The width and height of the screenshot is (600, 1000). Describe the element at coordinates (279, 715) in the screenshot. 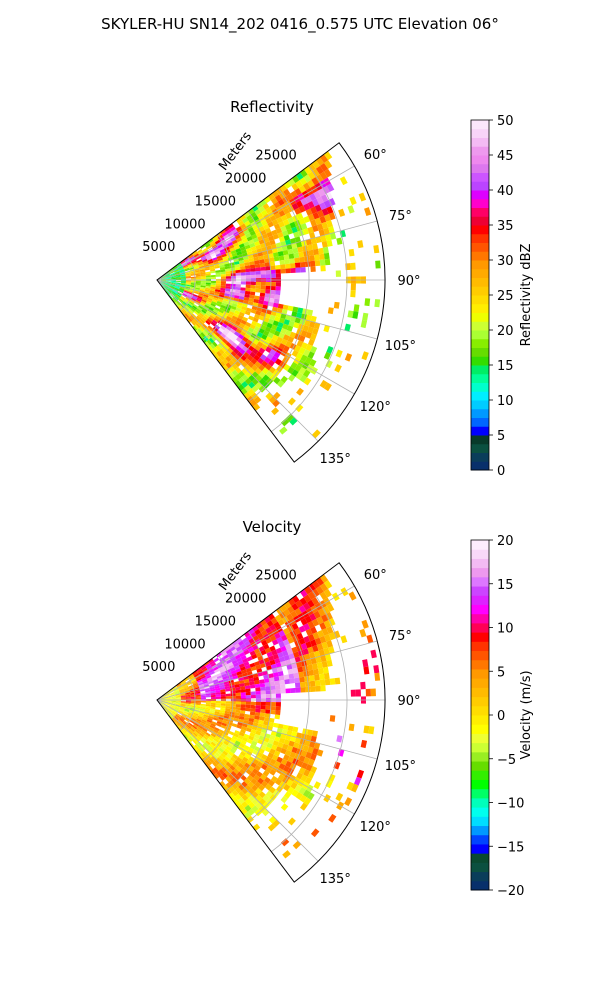

I see `range-ring` at that location.